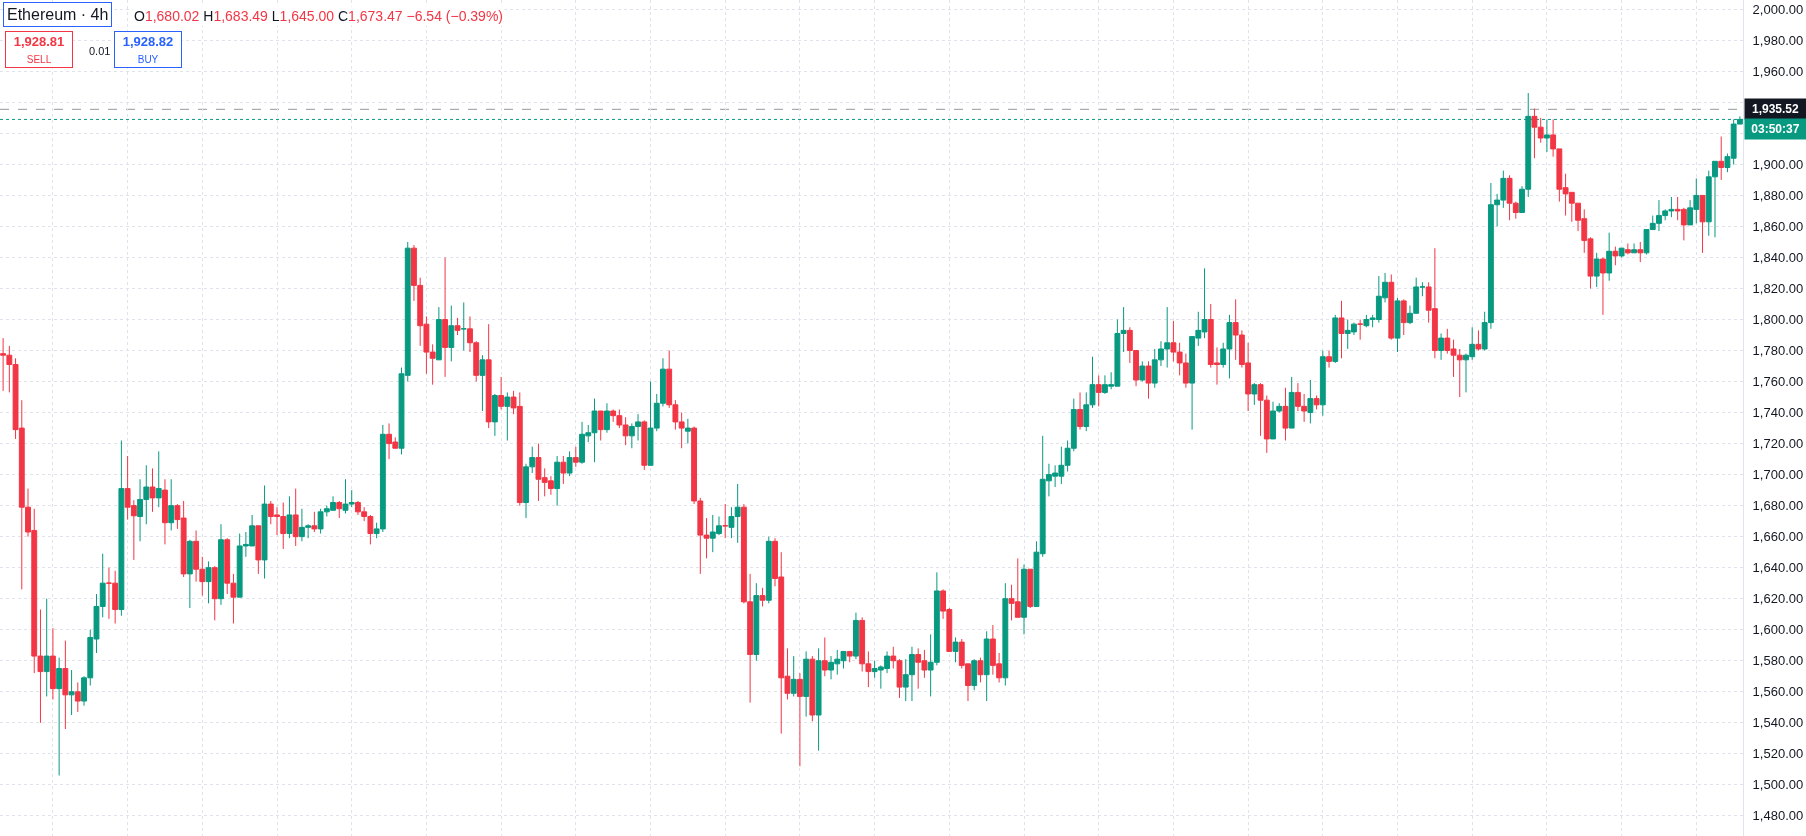 The height and width of the screenshot is (836, 1806). Describe the element at coordinates (1778, 661) in the screenshot. I see `y-tick-label: 1,580.00` at that location.